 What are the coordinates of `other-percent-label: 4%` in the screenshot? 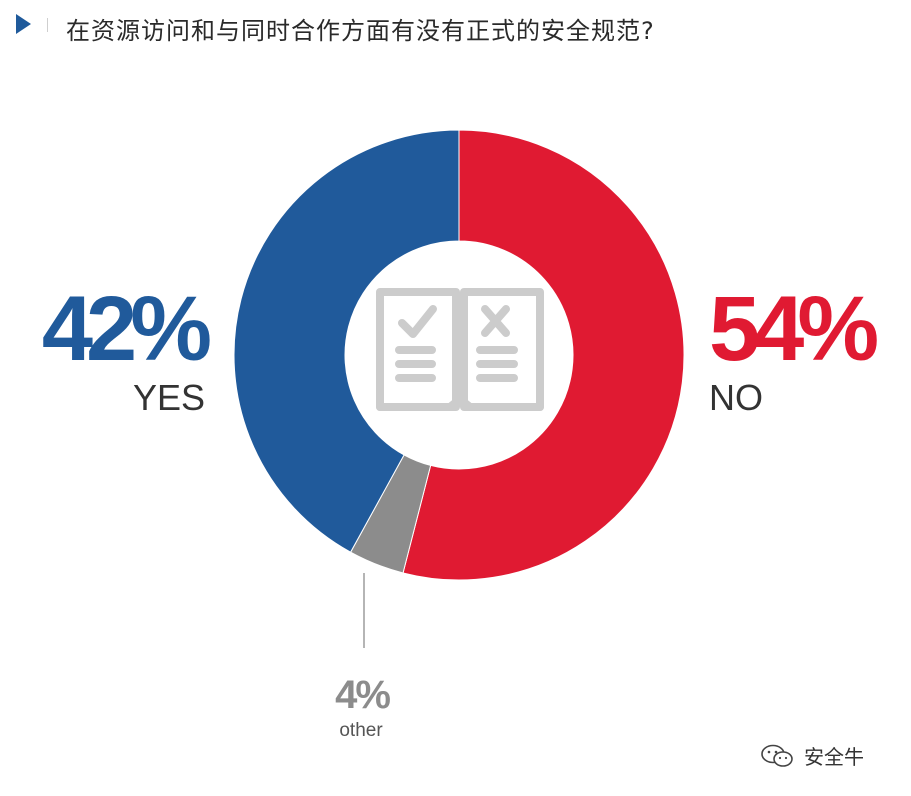 It's located at (362, 695).